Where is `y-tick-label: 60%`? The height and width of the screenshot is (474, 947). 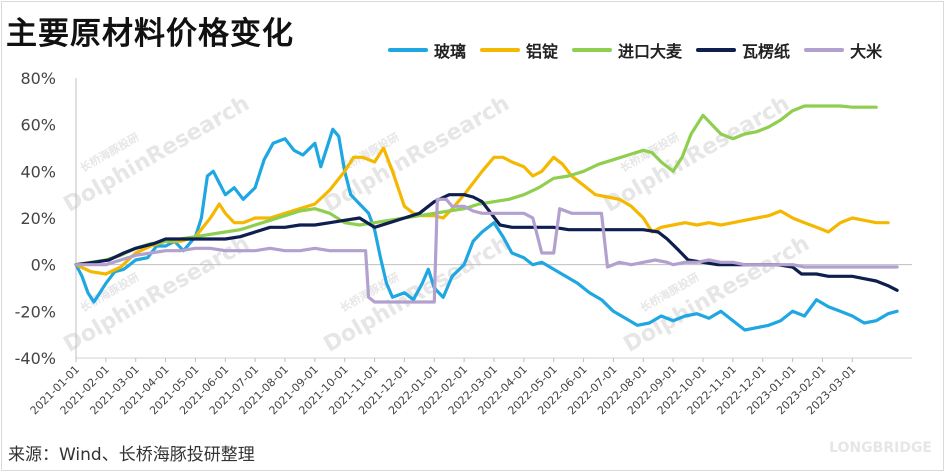 y-tick-label: 60% is located at coordinates (38, 125).